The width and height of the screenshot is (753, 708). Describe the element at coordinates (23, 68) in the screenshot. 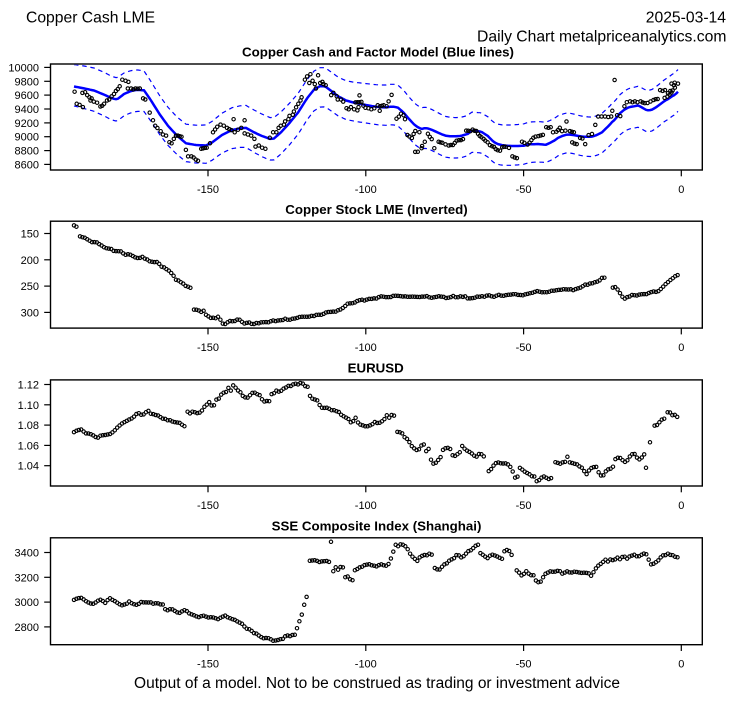

I see `svg-text: 10000` at that location.